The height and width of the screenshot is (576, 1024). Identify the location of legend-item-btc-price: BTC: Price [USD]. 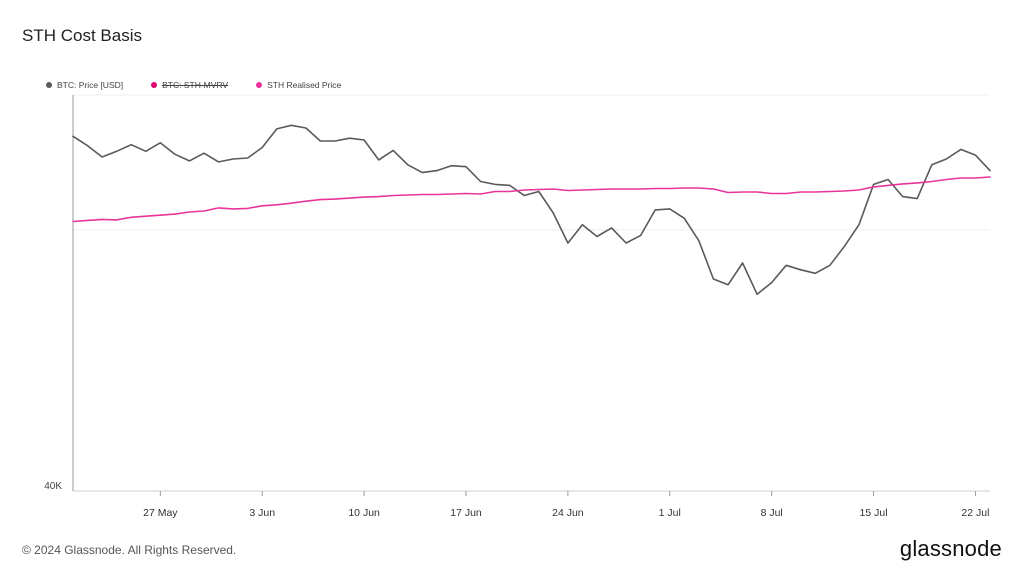
(84, 85).